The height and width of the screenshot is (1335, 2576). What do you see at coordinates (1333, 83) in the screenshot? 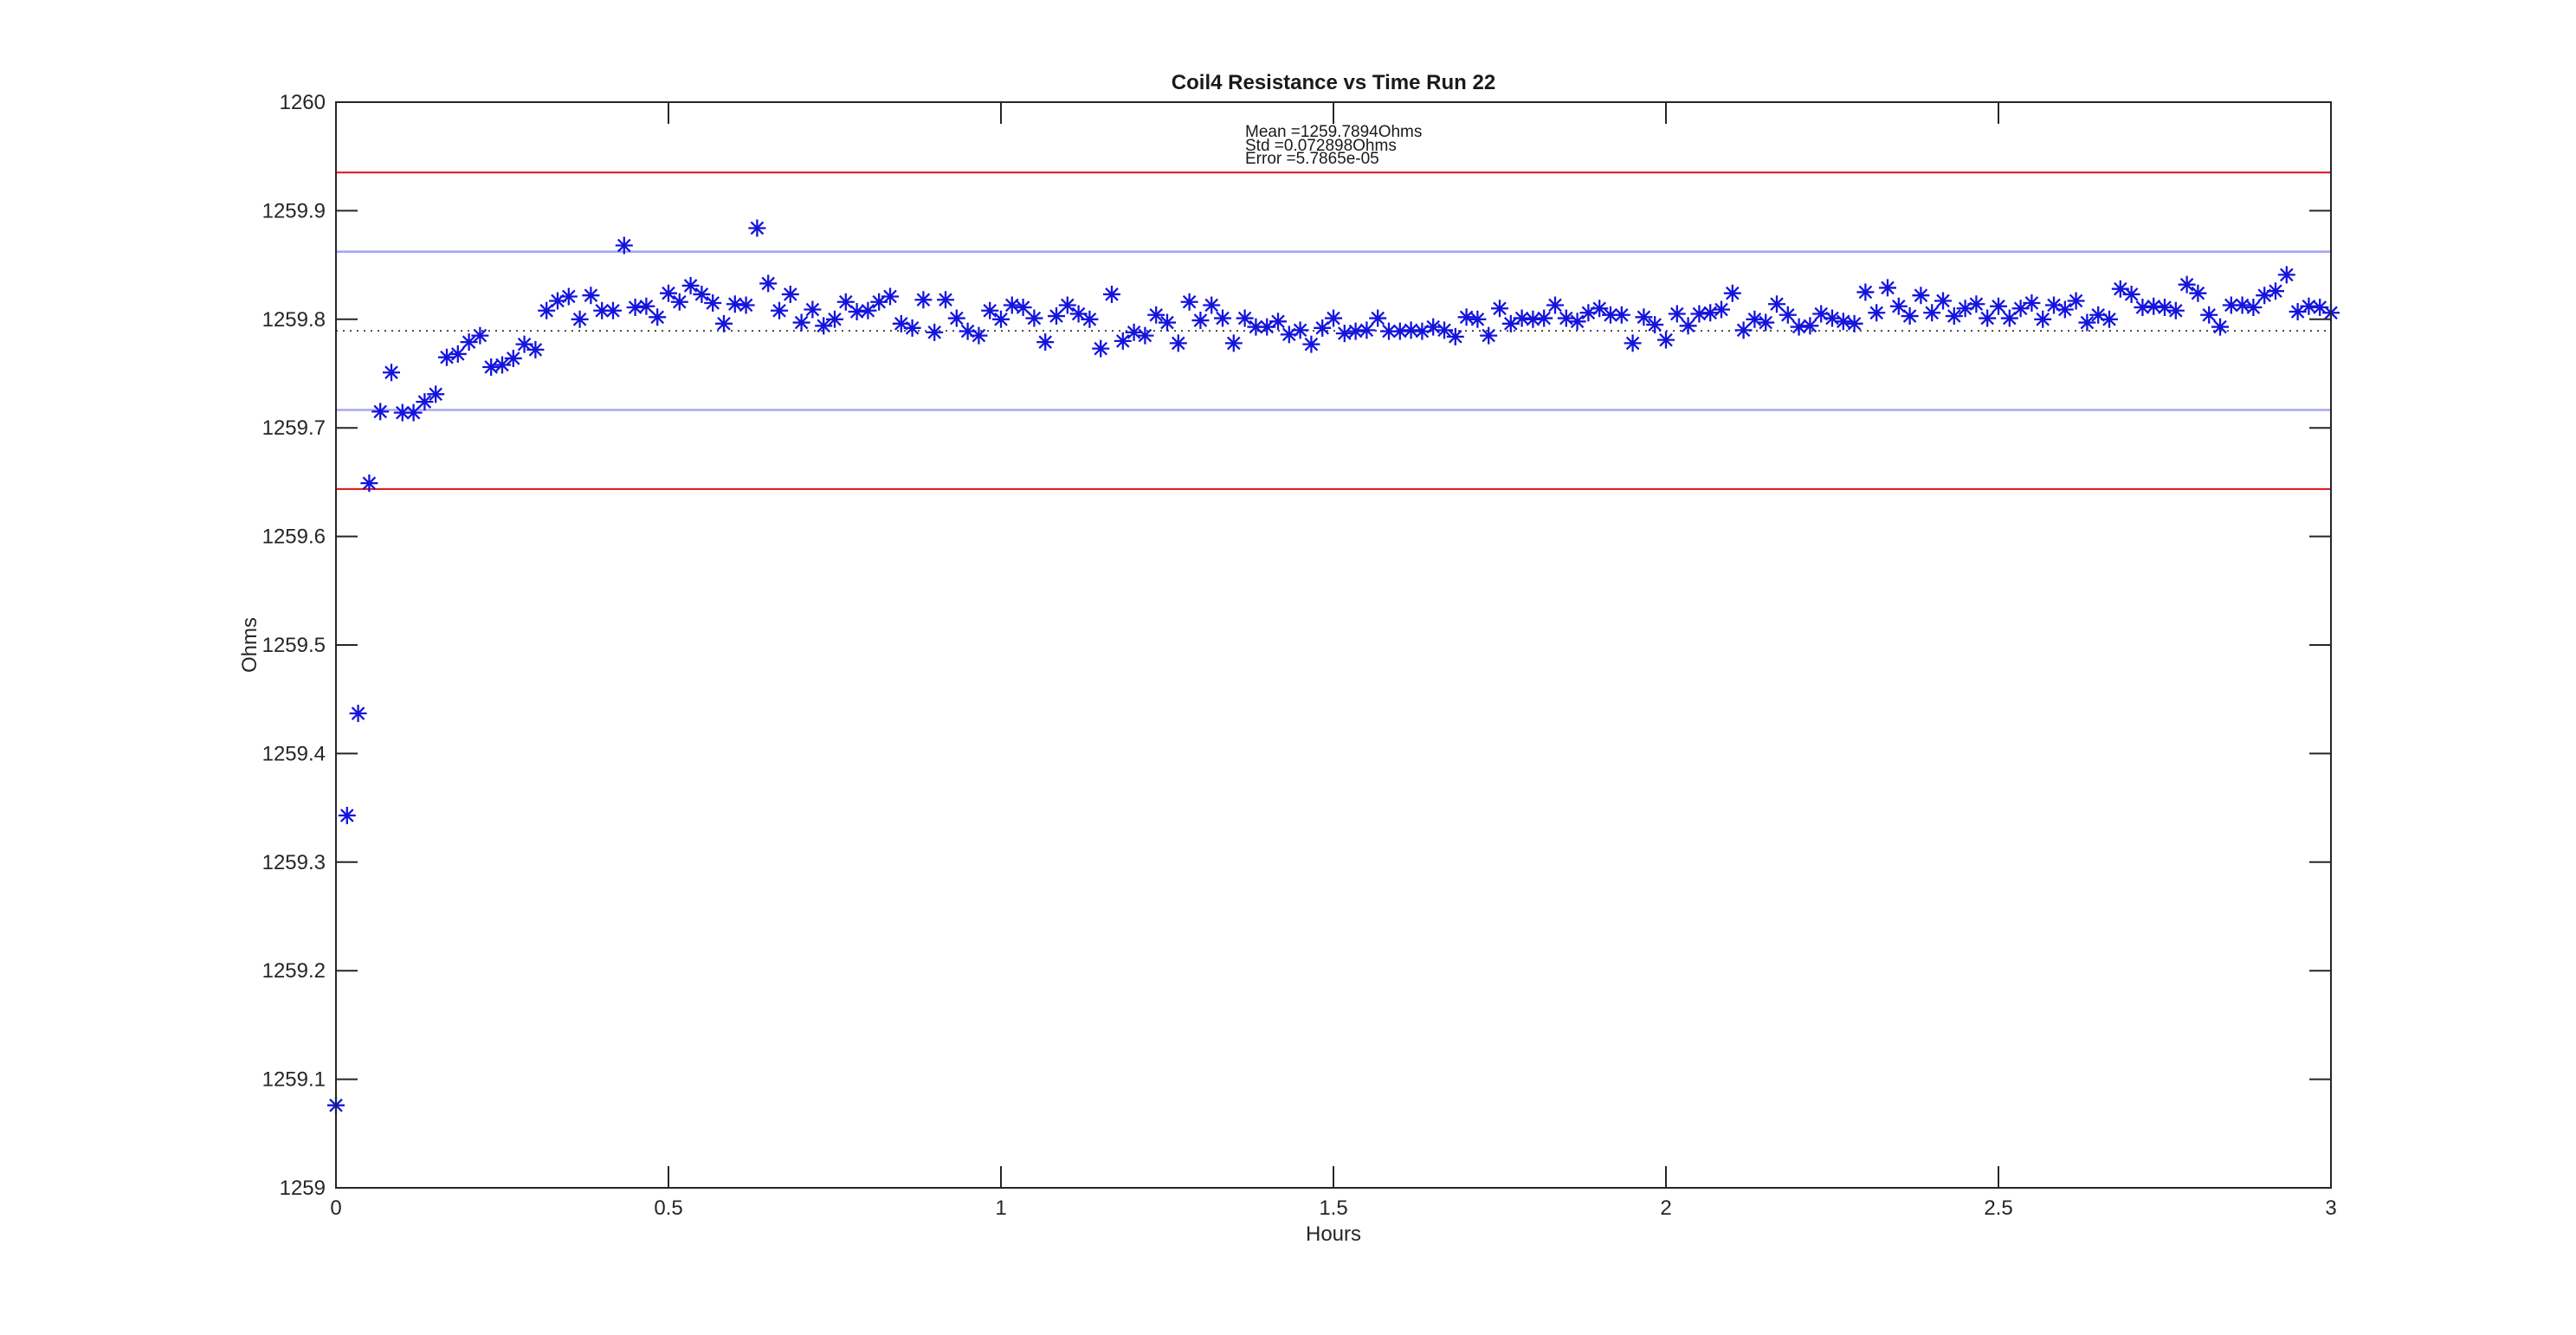
I see `chart-title: Coil4 Resistance vs Time Run 22` at bounding box center [1333, 83].